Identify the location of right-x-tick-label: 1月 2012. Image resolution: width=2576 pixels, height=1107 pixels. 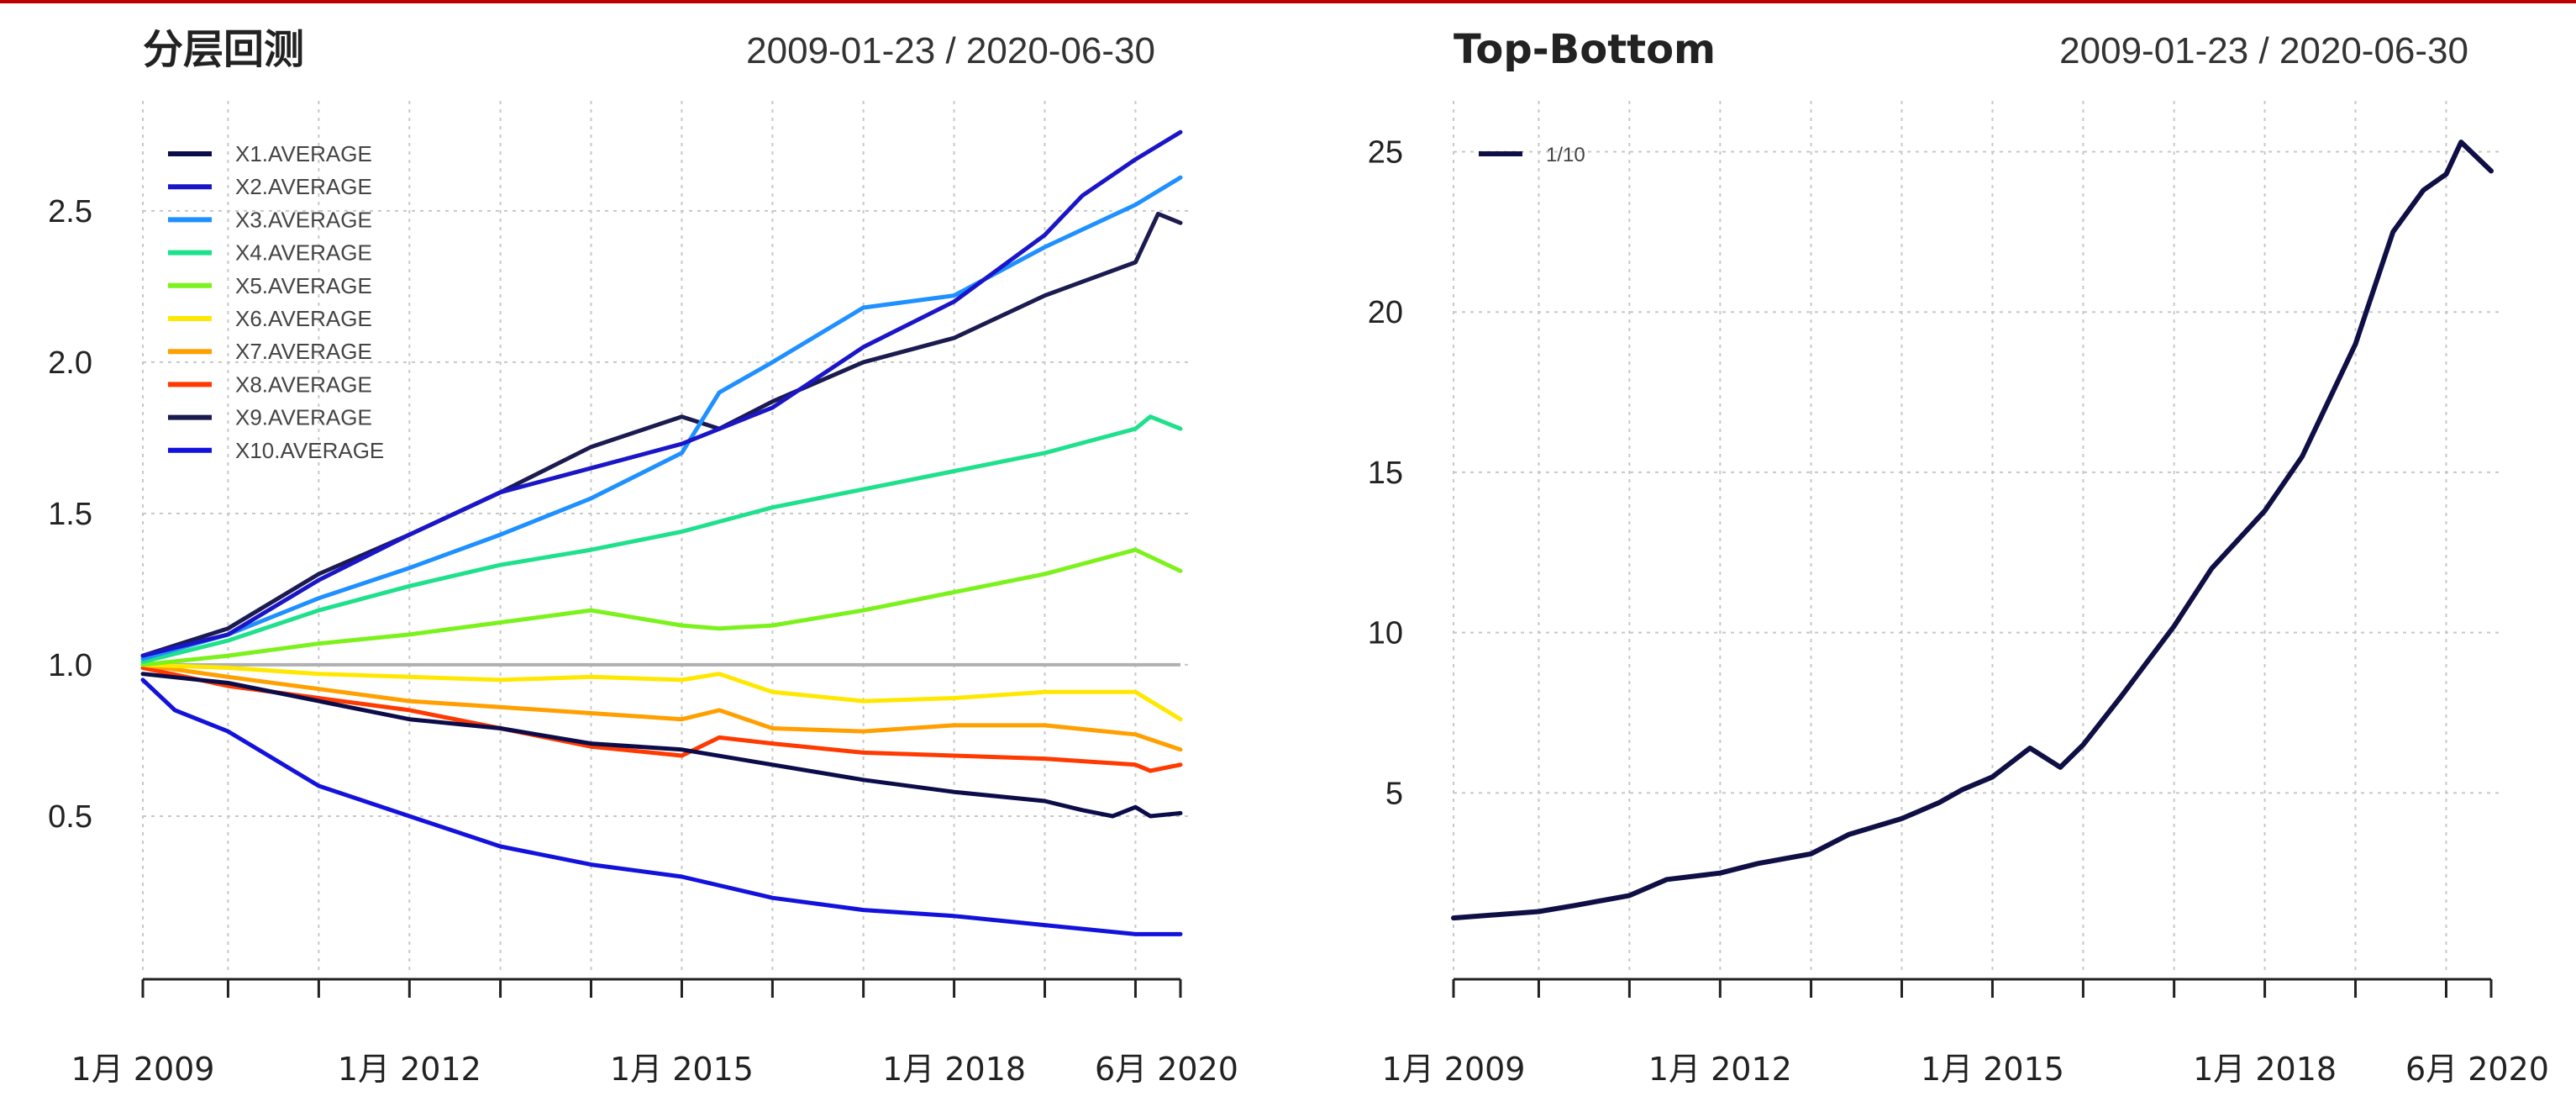
(1720, 1069).